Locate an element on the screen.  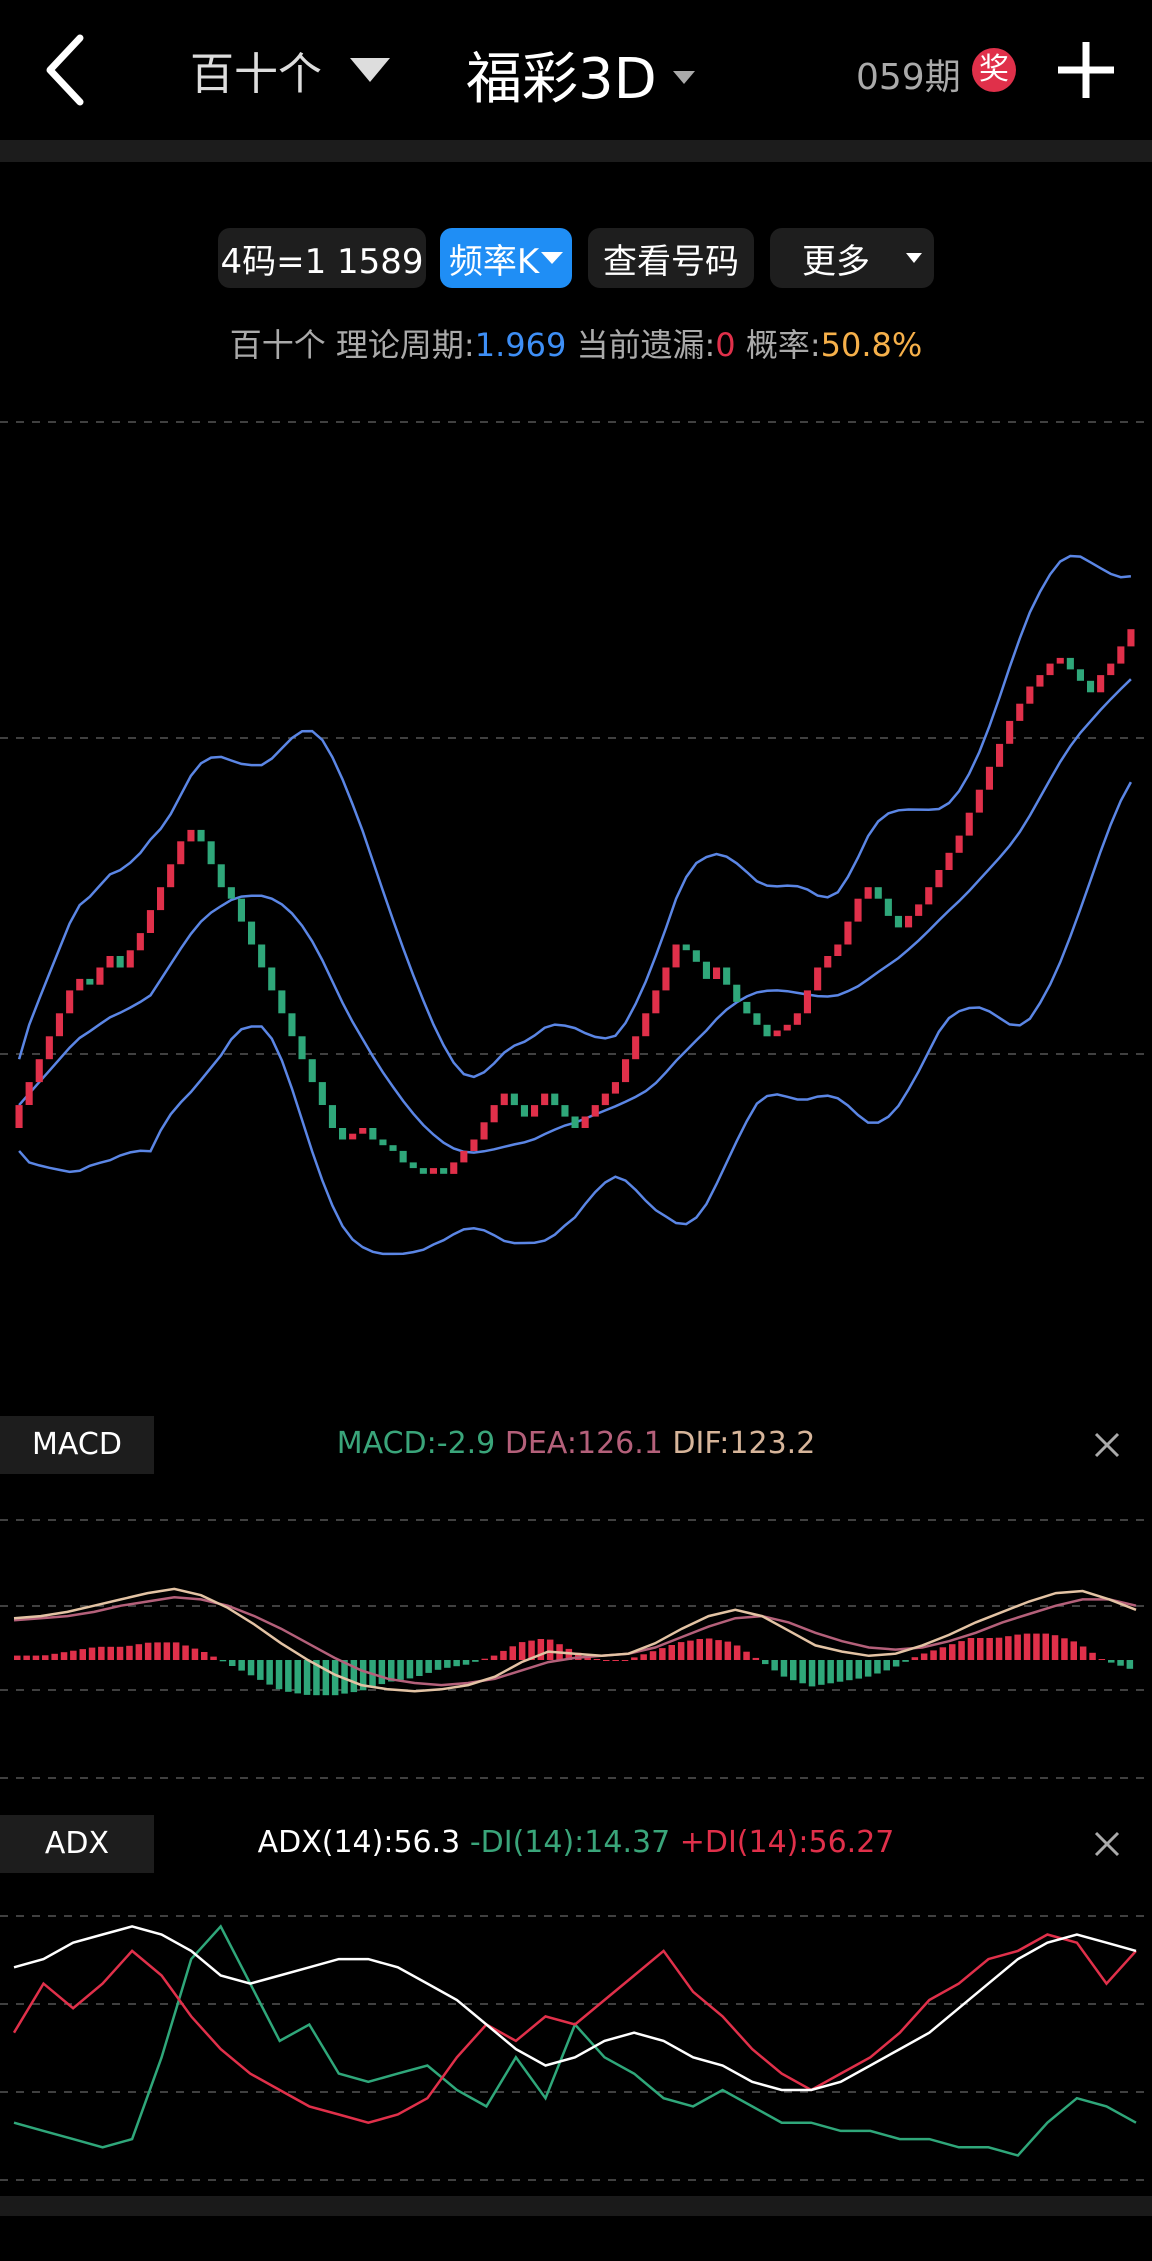
macd-tag: MACD is located at coordinates (77, 1445).